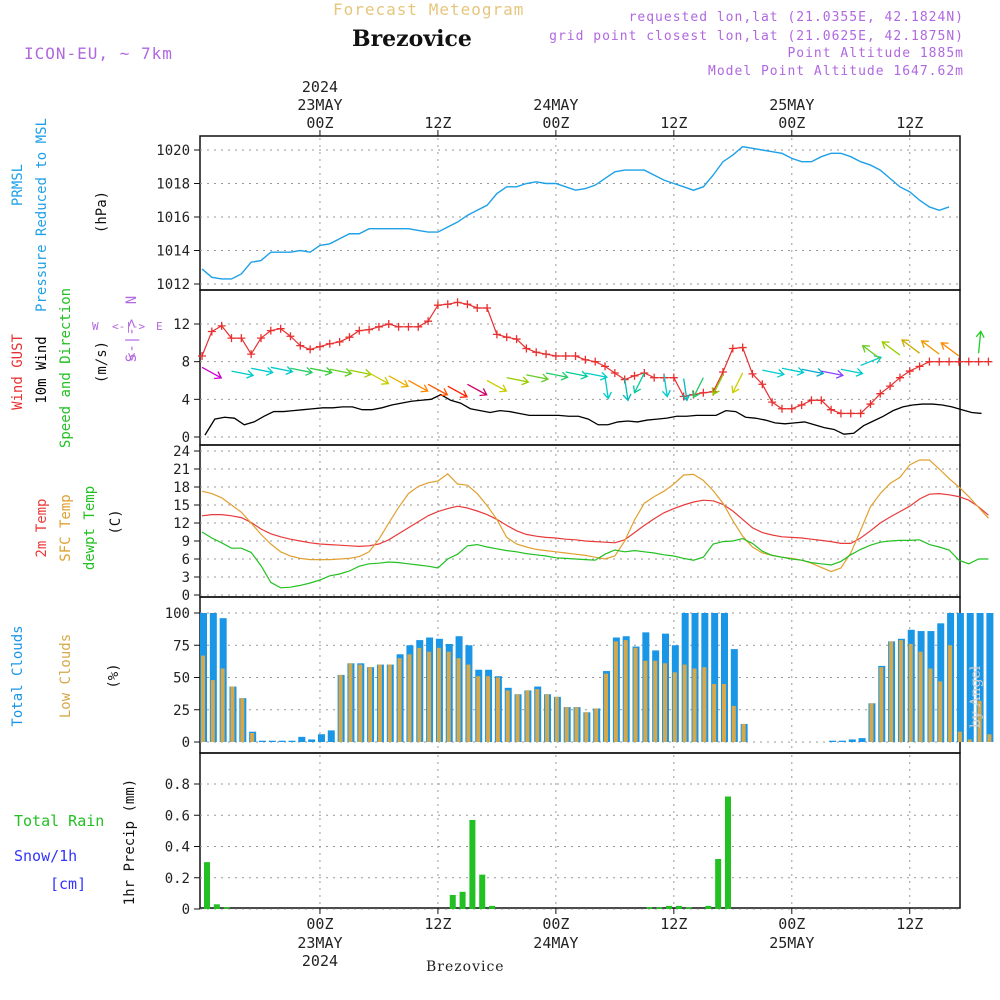 The width and height of the screenshot is (1000, 1000). What do you see at coordinates (18, 185) in the screenshot?
I see `prmsl-label: PRMSL` at bounding box center [18, 185].